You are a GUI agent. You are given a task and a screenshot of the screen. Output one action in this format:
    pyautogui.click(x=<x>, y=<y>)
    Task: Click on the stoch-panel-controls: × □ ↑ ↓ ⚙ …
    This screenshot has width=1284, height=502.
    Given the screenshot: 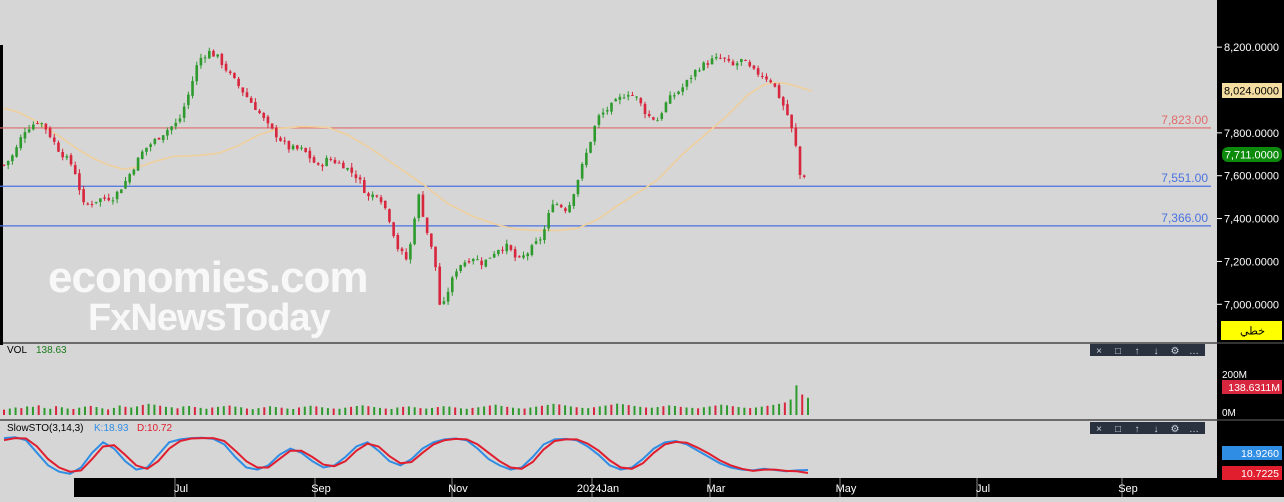 What is the action you would take?
    pyautogui.click(x=1147, y=428)
    